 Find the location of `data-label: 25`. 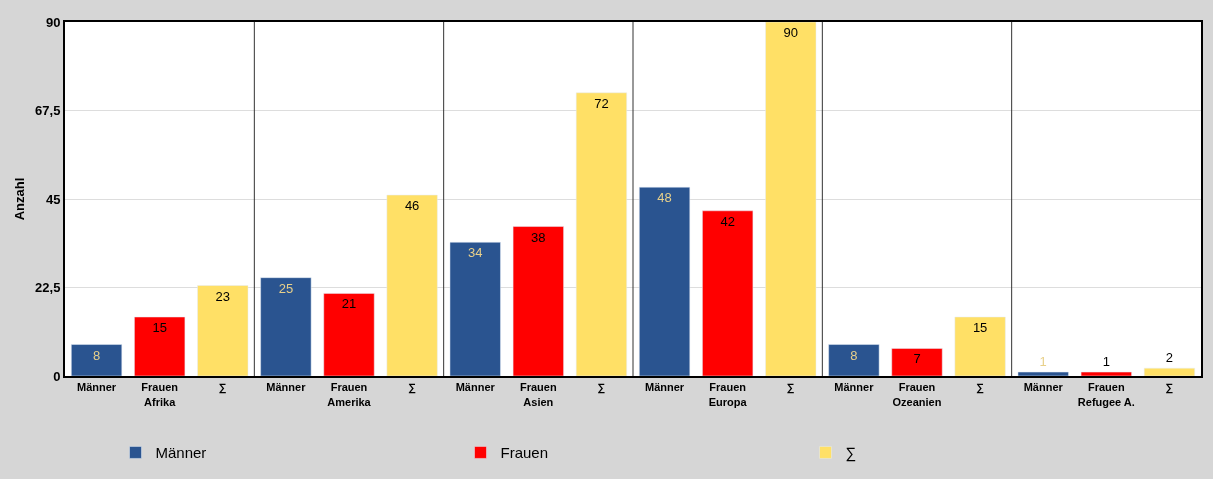

data-label: 25 is located at coordinates (286, 288).